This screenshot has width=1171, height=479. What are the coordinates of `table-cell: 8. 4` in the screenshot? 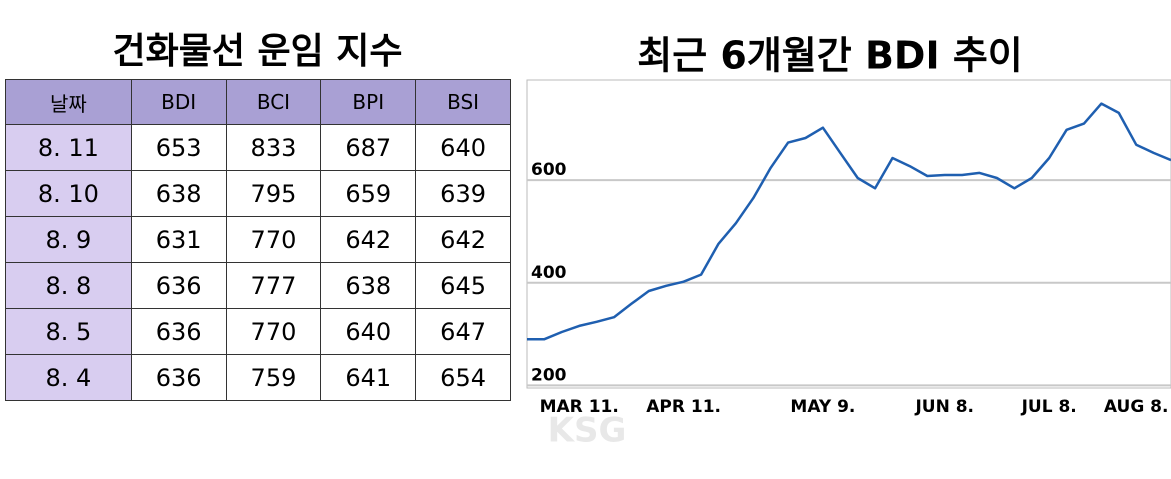 It's located at (68, 377).